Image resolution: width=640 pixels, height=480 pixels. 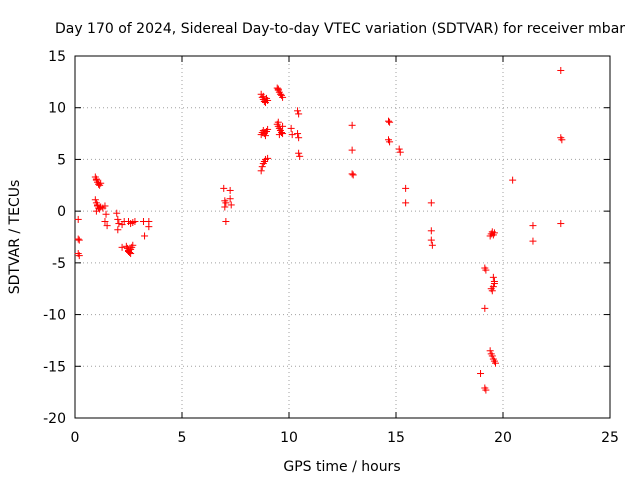 What do you see at coordinates (345, 438) in the screenshot?
I see `x-axis-tick-labels: 0 5 10 15 20 25` at bounding box center [345, 438].